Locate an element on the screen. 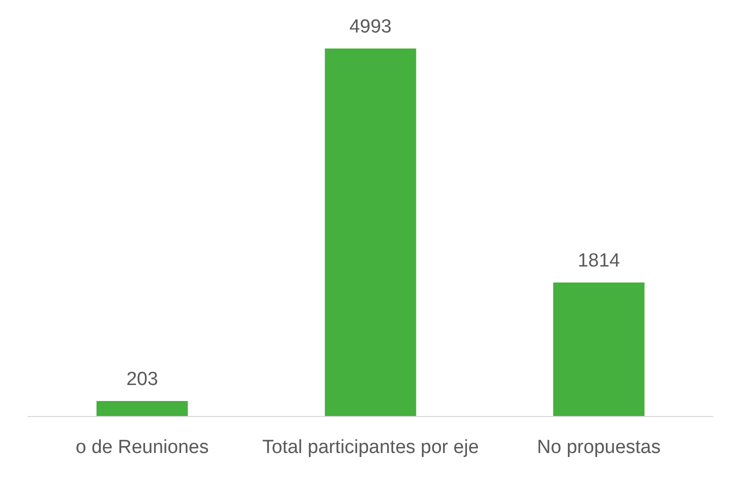  data-label: 4993 is located at coordinates (370, 27).